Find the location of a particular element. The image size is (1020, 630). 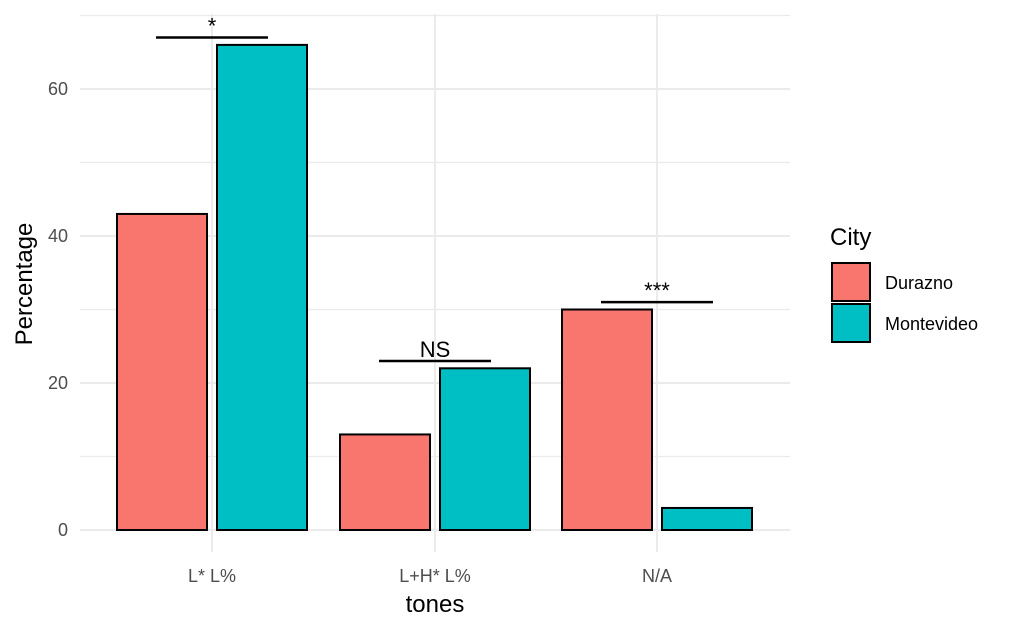

x-tick-label: L* L% is located at coordinates (212, 576).